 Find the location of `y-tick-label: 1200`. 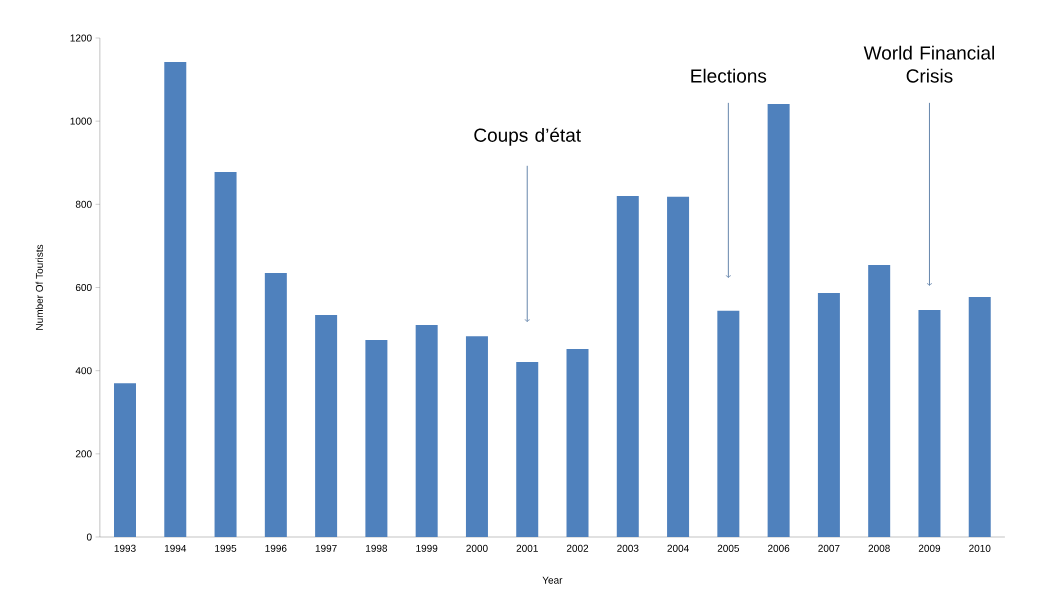

y-tick-label: 1200 is located at coordinates (81, 38).